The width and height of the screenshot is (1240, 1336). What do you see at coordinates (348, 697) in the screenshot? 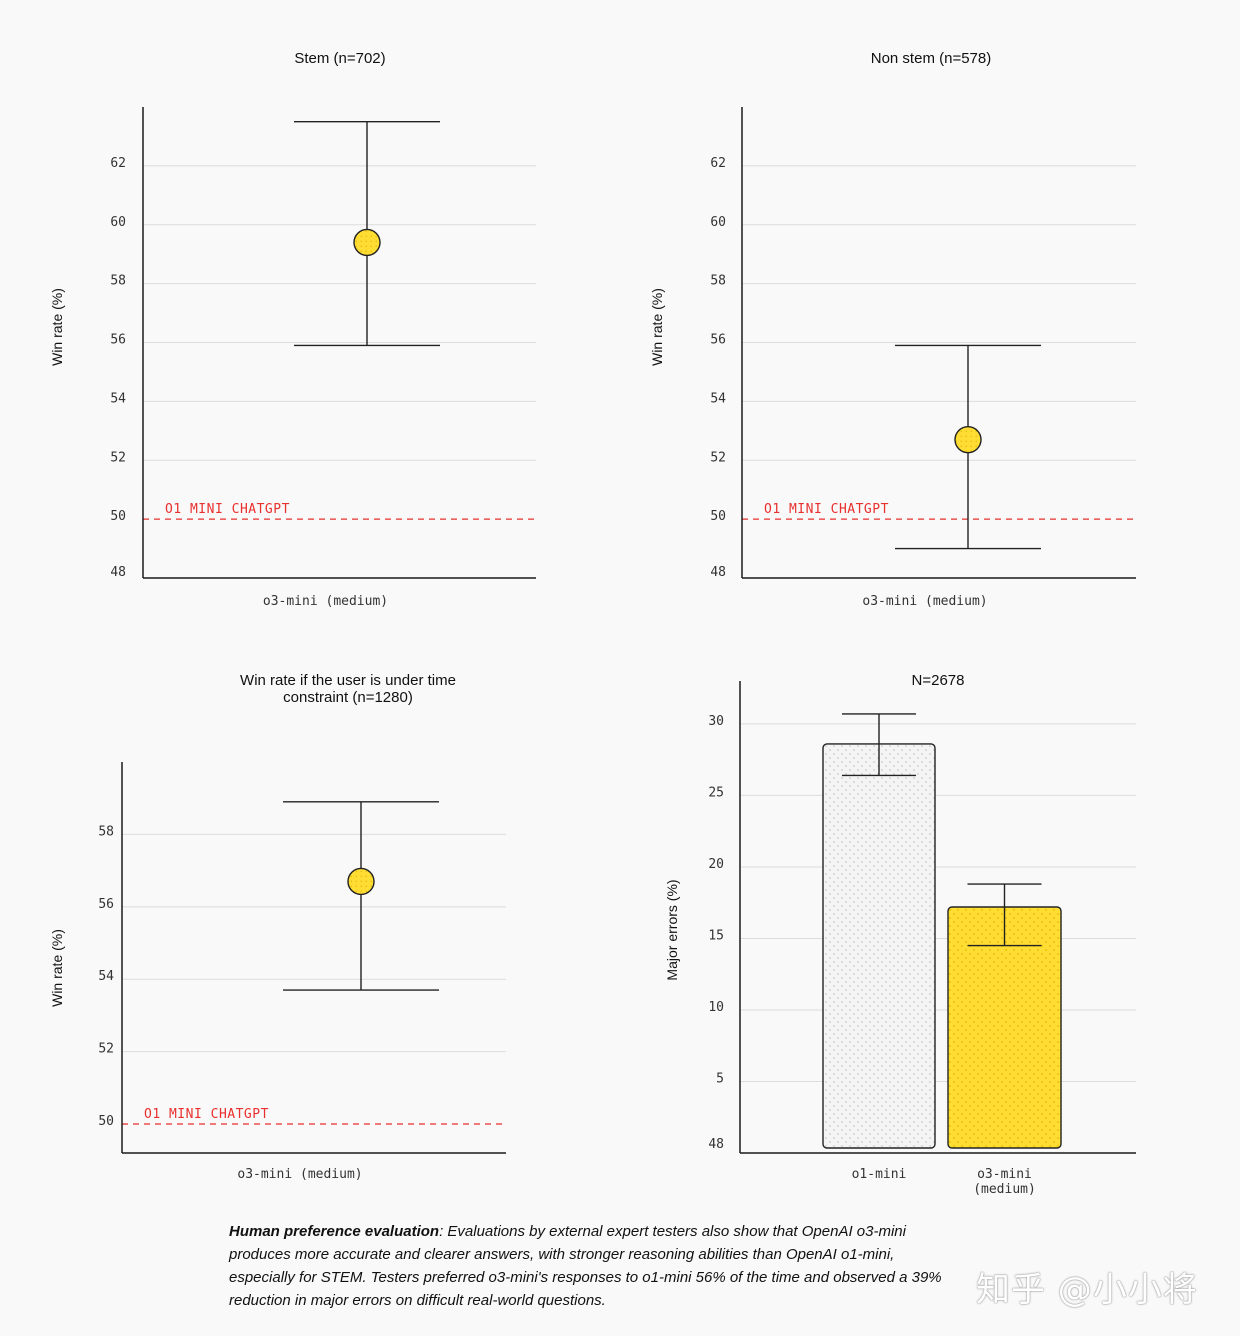
I see `chart-title-line: constraint (n=1280)` at bounding box center [348, 697].